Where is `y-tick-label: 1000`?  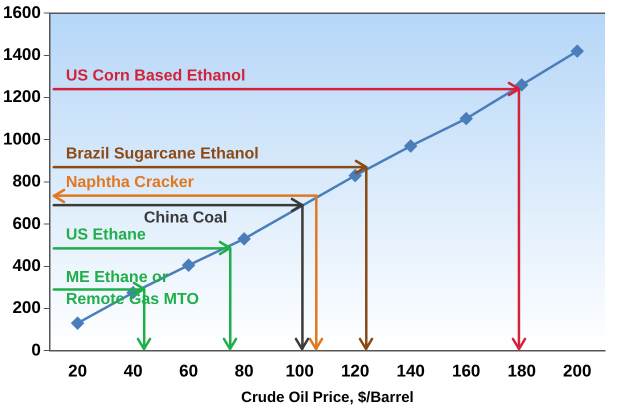
y-tick-label: 1000 is located at coordinates (21, 138).